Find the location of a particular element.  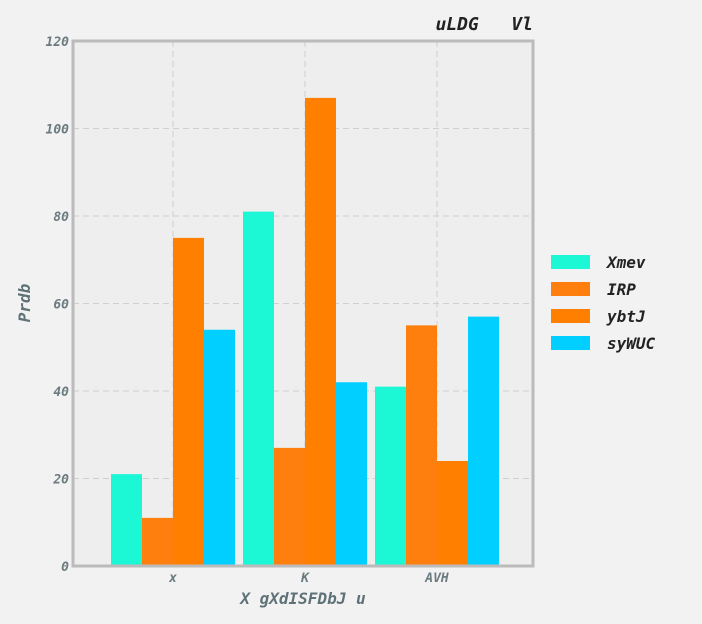

legend-label: ybtJ is located at coordinates (626, 316).